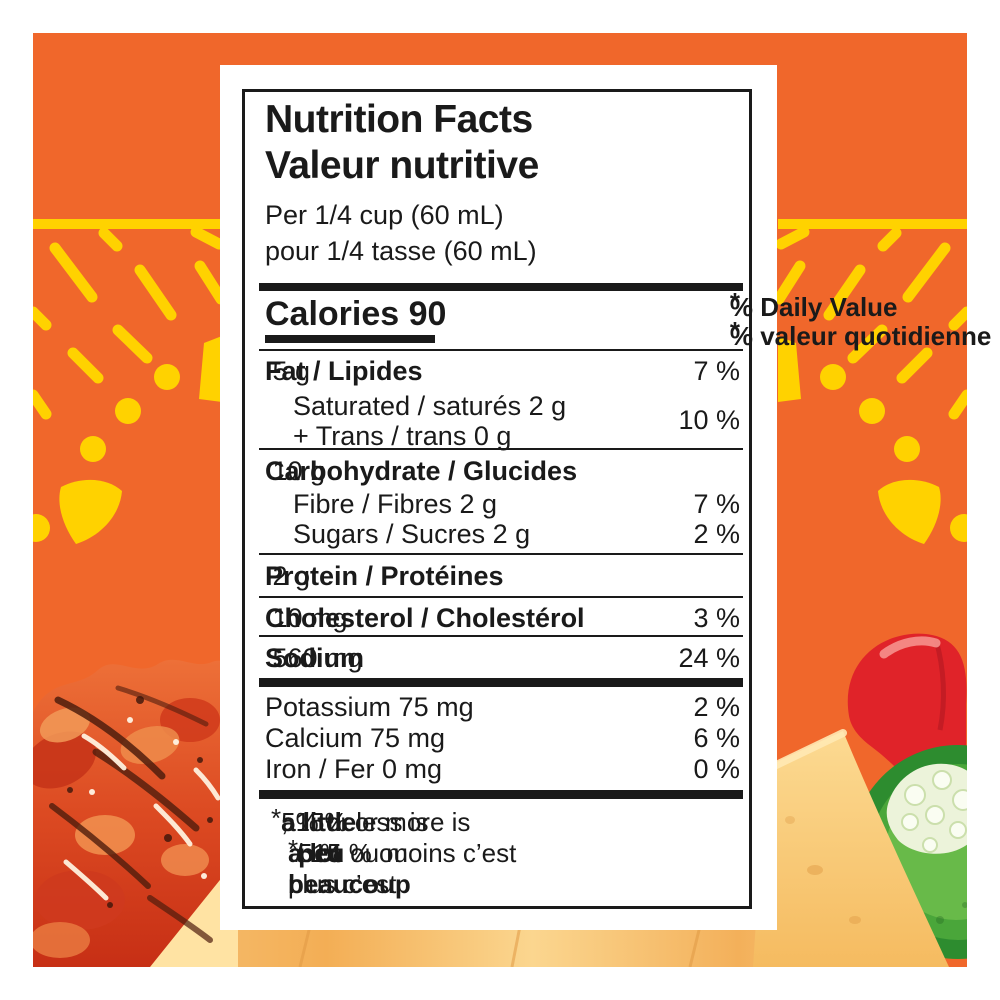  Describe the element at coordinates (716, 738) in the screenshot. I see `row-calcium-dv: 6 %` at that location.